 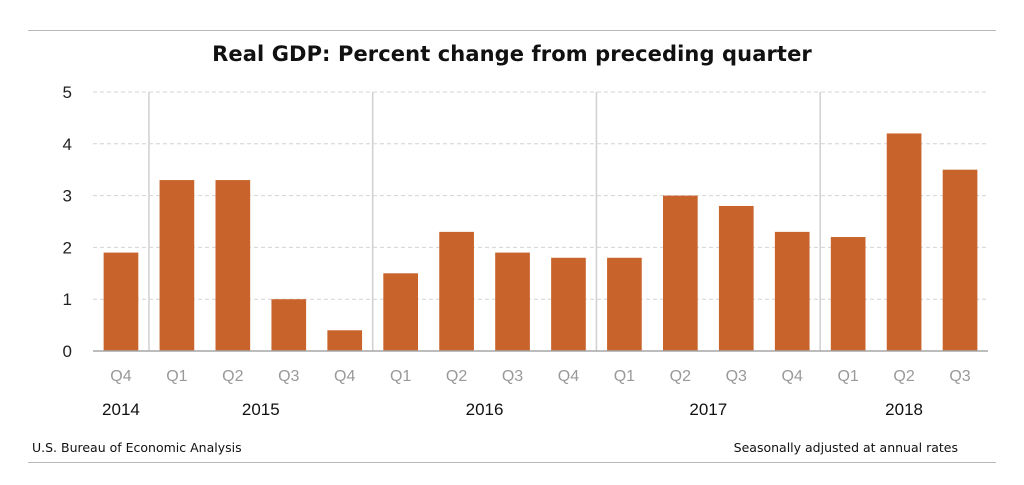 I want to click on year-label: 2017, so click(x=708, y=409).